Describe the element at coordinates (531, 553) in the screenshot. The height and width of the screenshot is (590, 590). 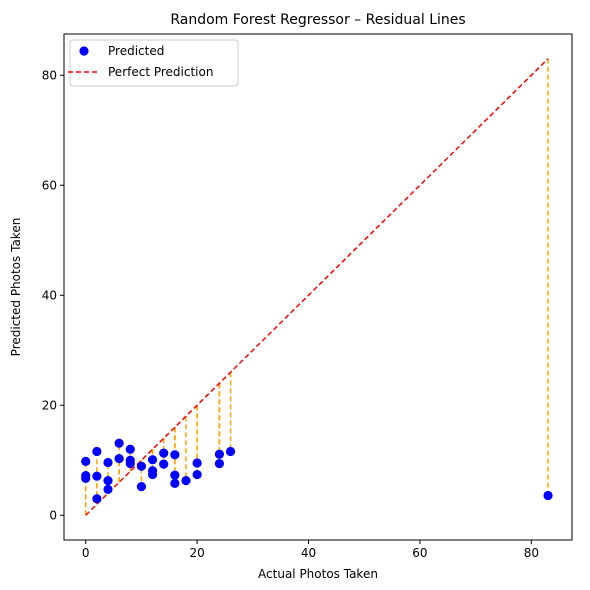
I see `x-tick-label: 80` at that location.